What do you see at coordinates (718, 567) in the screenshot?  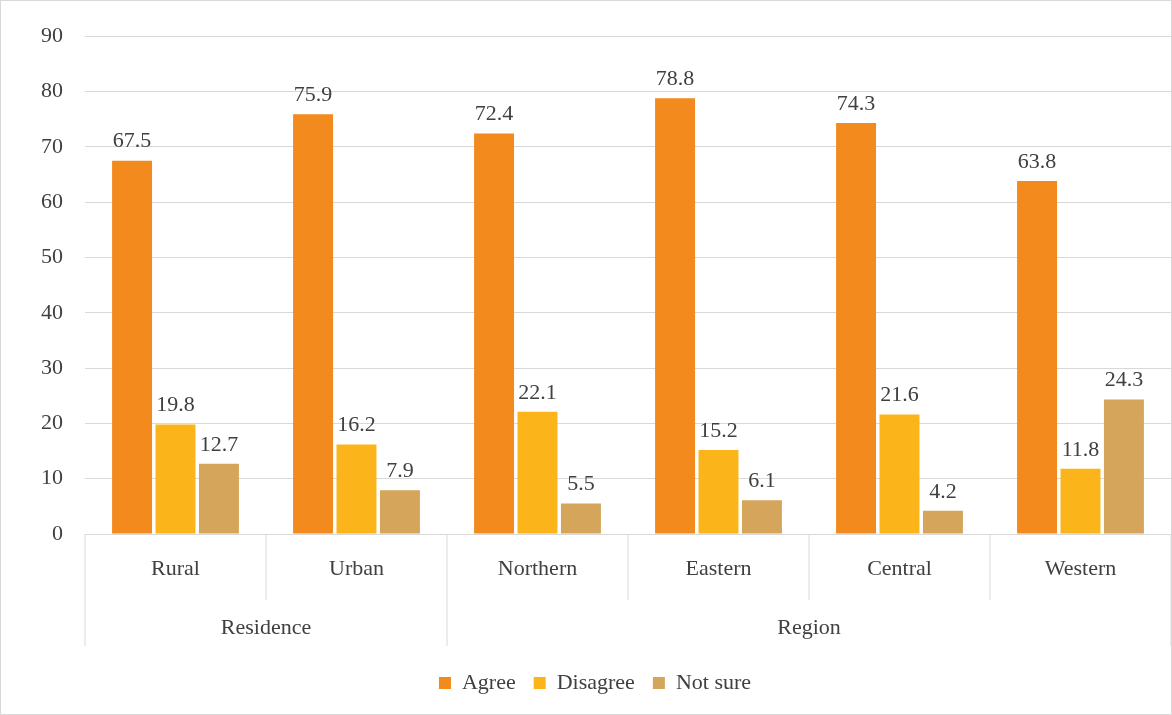 I see `x-tick-label: Eastern` at bounding box center [718, 567].